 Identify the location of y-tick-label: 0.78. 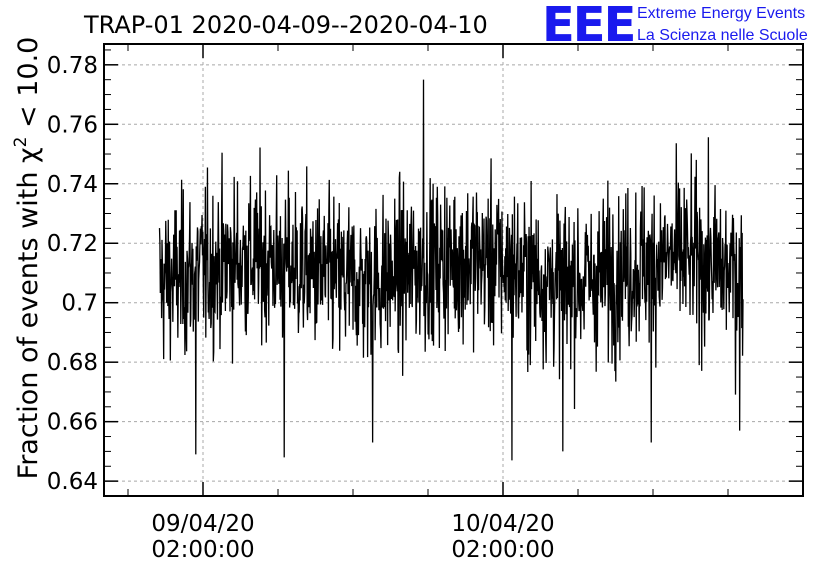
(72, 66).